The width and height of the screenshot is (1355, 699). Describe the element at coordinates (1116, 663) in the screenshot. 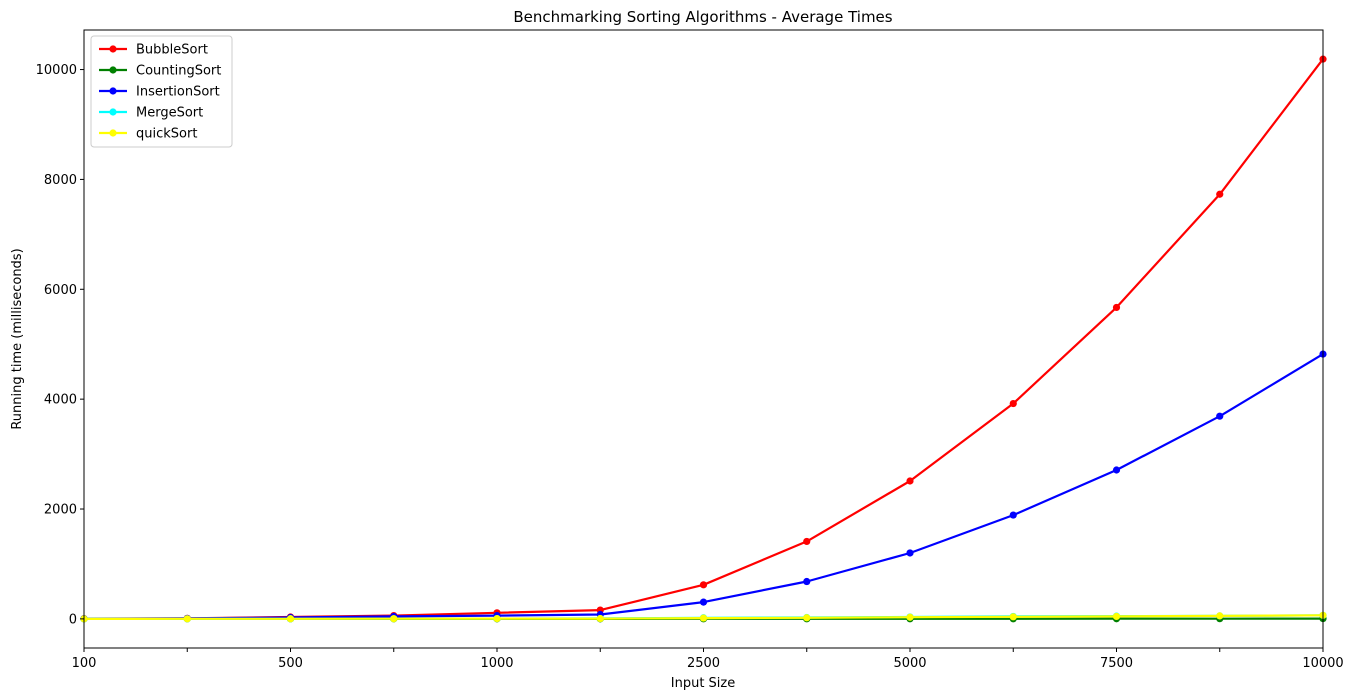

I see `x-tick-label: 7500` at that location.